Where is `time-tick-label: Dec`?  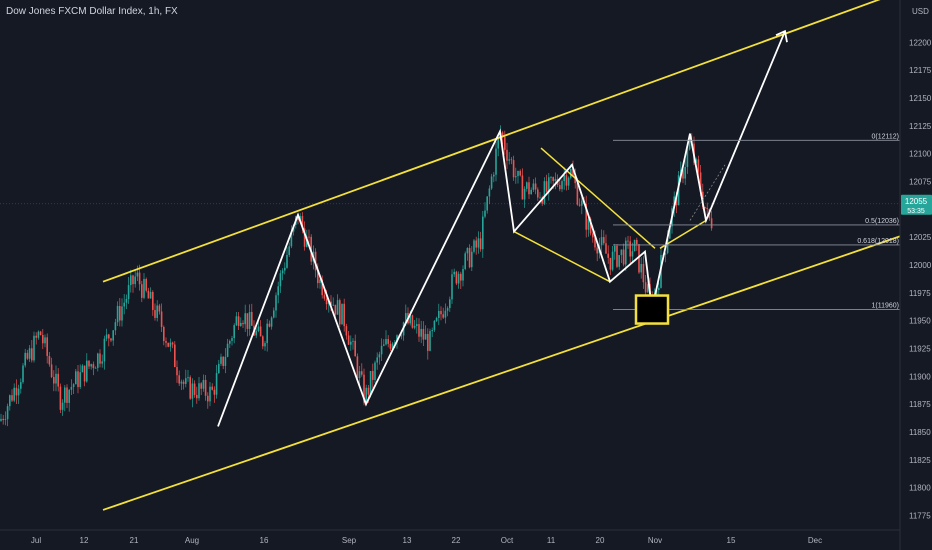 time-tick-label: Dec is located at coordinates (815, 540).